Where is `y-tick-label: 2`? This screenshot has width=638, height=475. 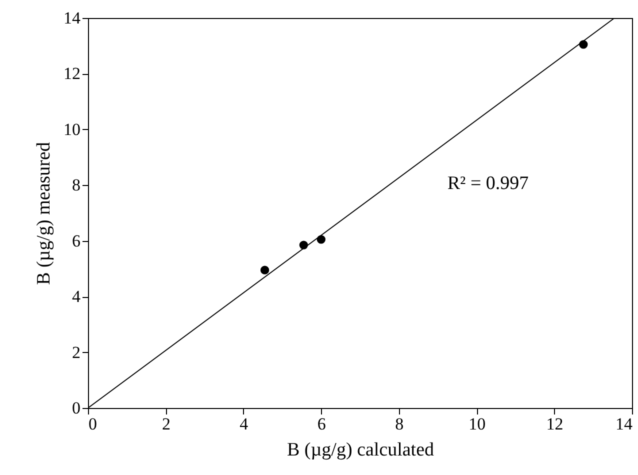
y-tick-label: 2 is located at coordinates (76, 352).